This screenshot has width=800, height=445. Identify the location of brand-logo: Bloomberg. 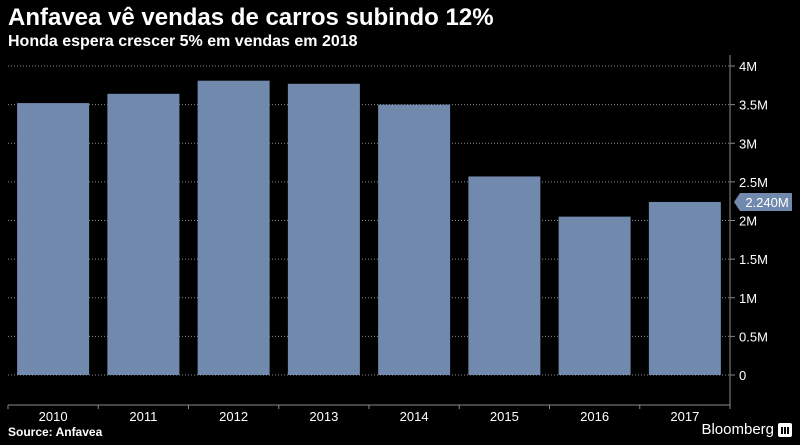
(746, 429).